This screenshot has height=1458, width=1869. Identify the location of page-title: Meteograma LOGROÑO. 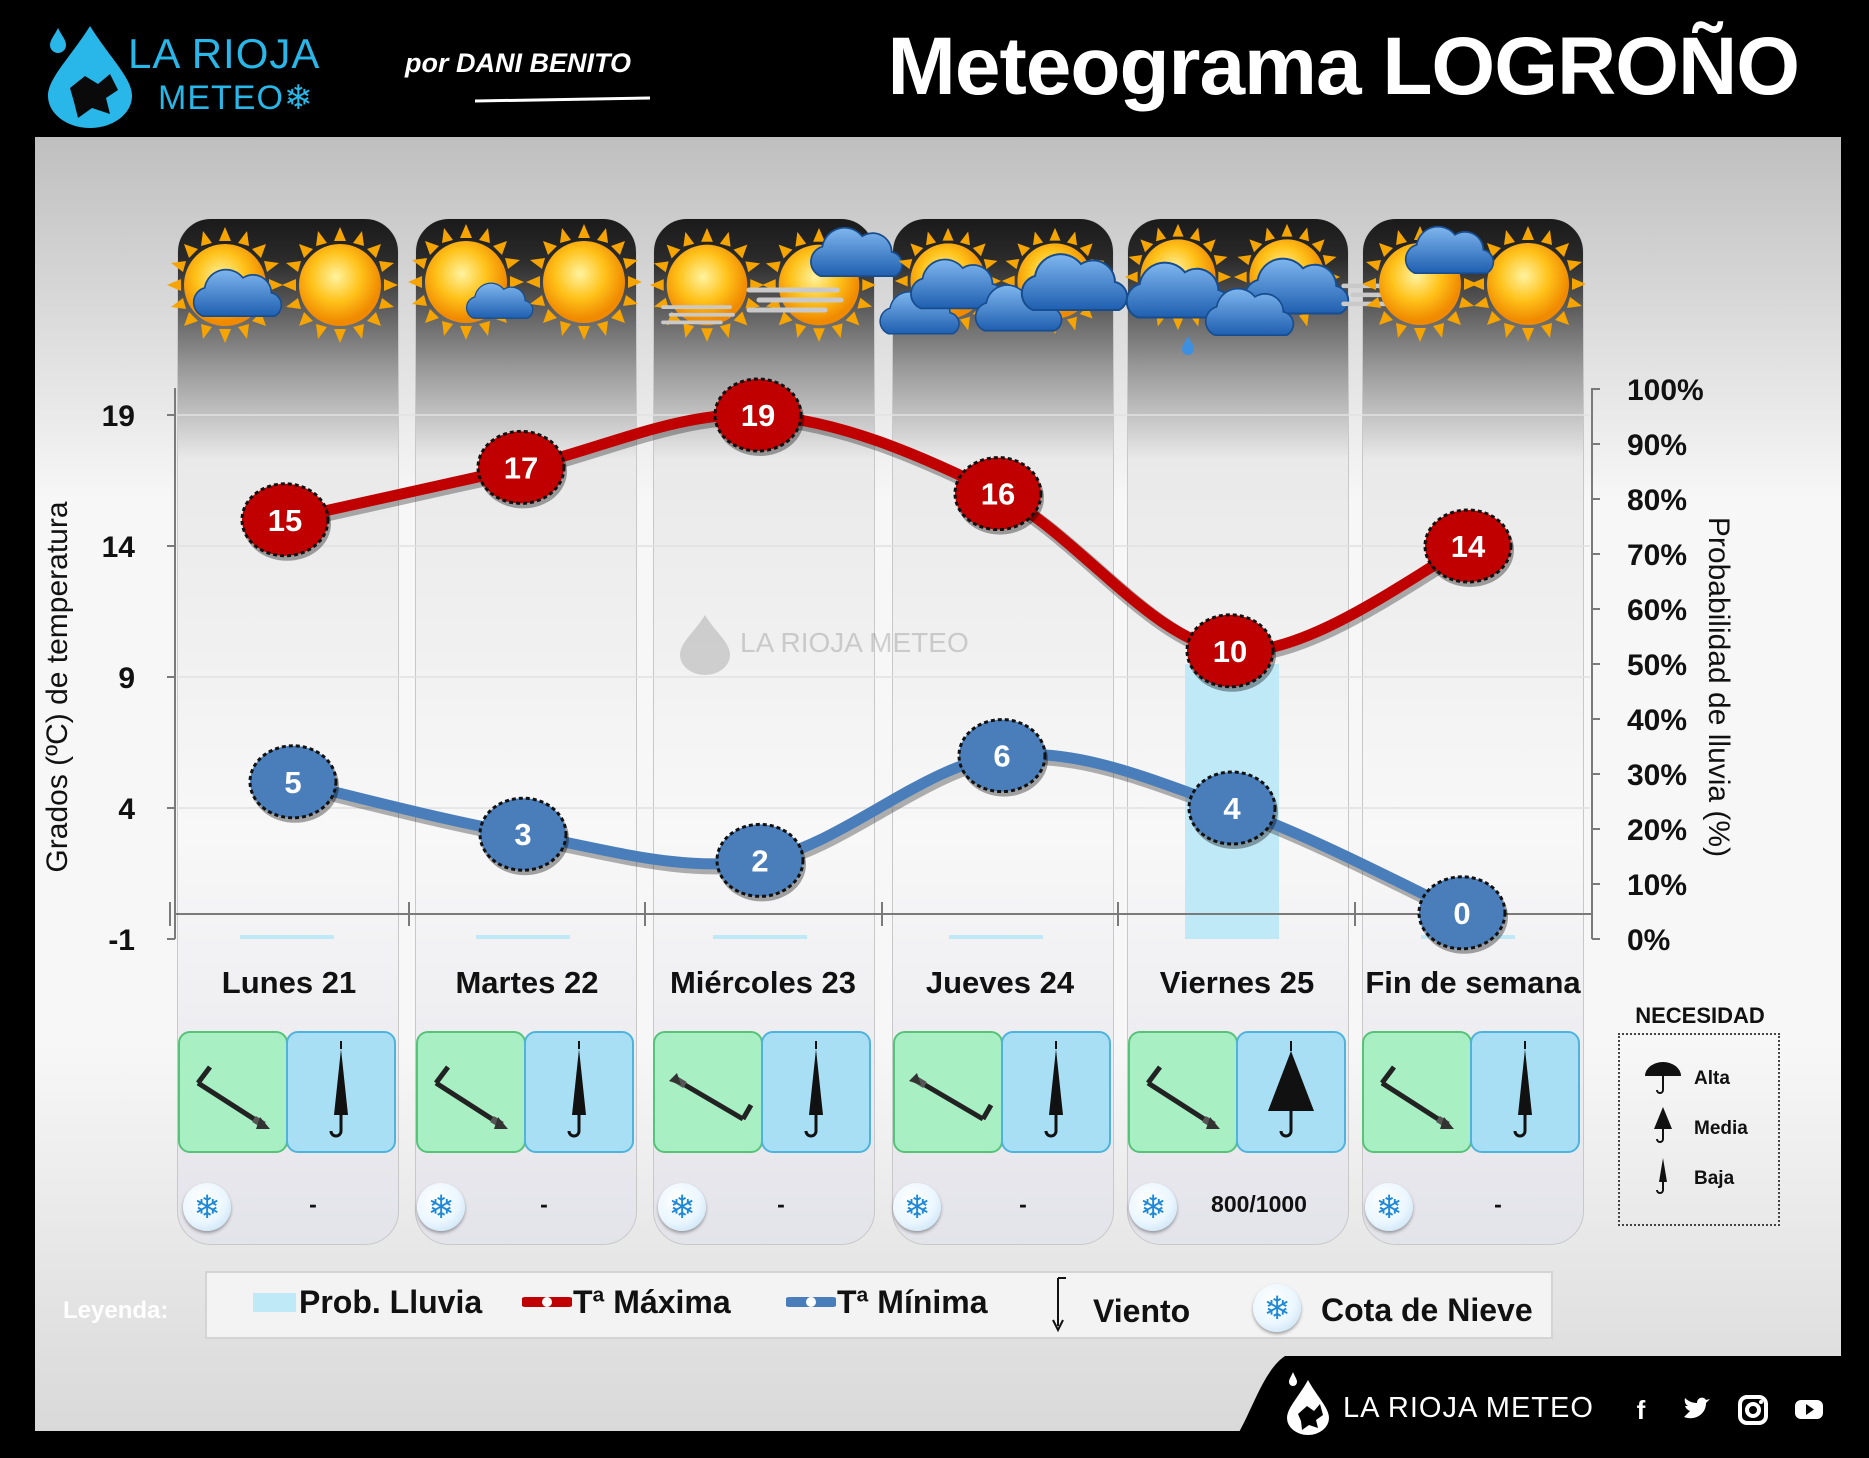
(1343, 66).